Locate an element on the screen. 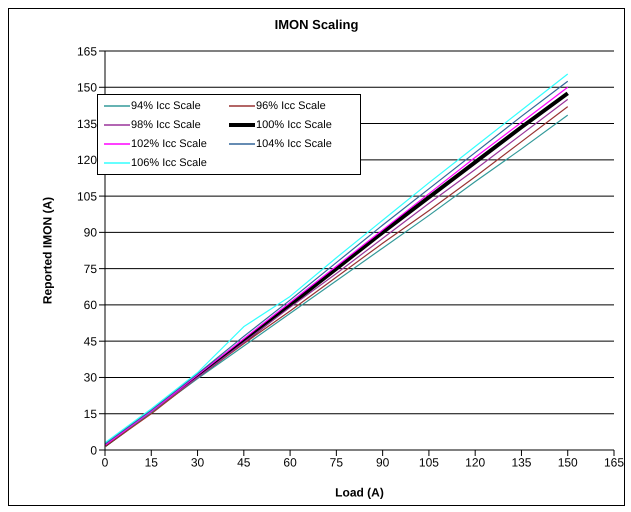 This screenshot has width=631, height=512. x-tick-label: 120 is located at coordinates (475, 463).